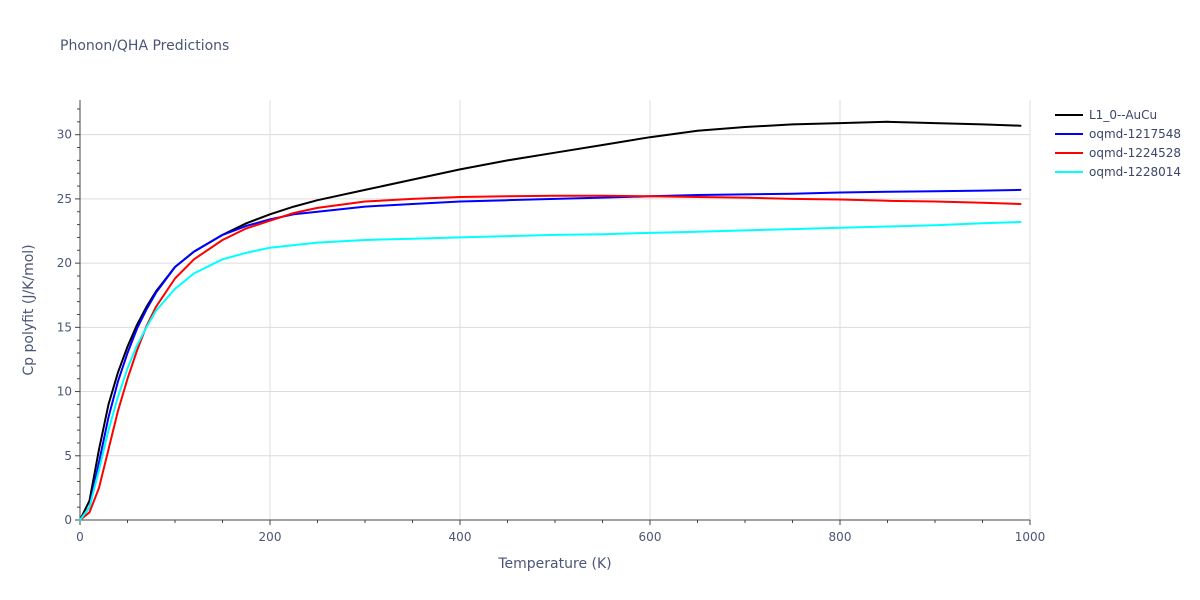 Image resolution: width=1200 pixels, height=600 pixels. Describe the element at coordinates (64, 263) in the screenshot. I see `y-tick-label: 20` at that location.